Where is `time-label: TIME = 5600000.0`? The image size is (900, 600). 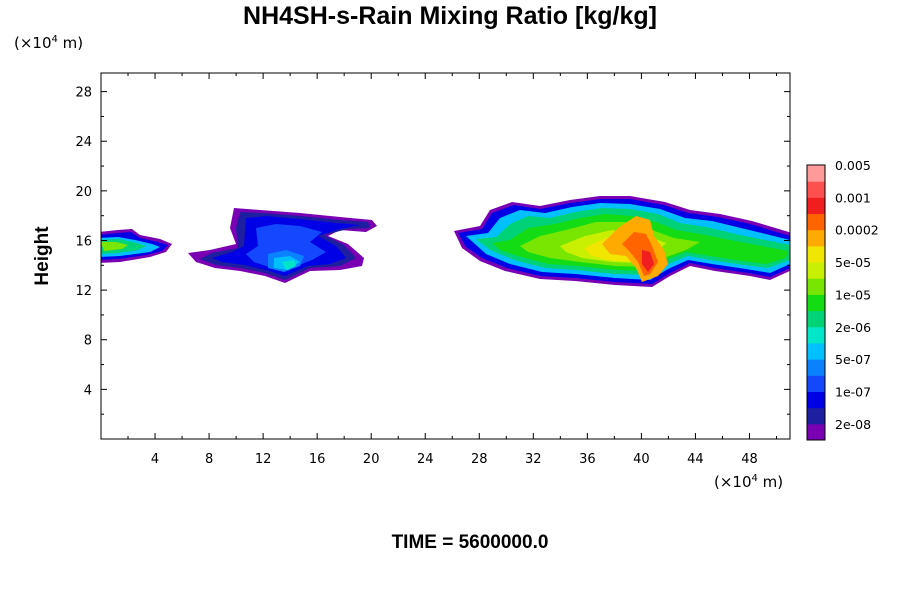 time-label: TIME = 5600000.0 is located at coordinates (470, 542).